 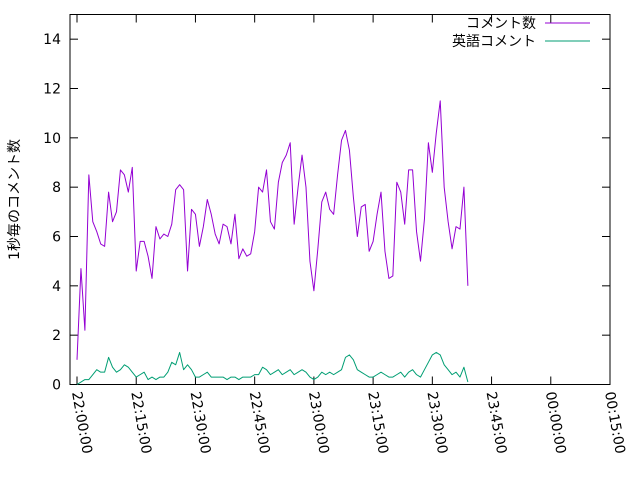 What do you see at coordinates (81, 422) in the screenshot?
I see `x-tick-label: 22:00:00` at bounding box center [81, 422].